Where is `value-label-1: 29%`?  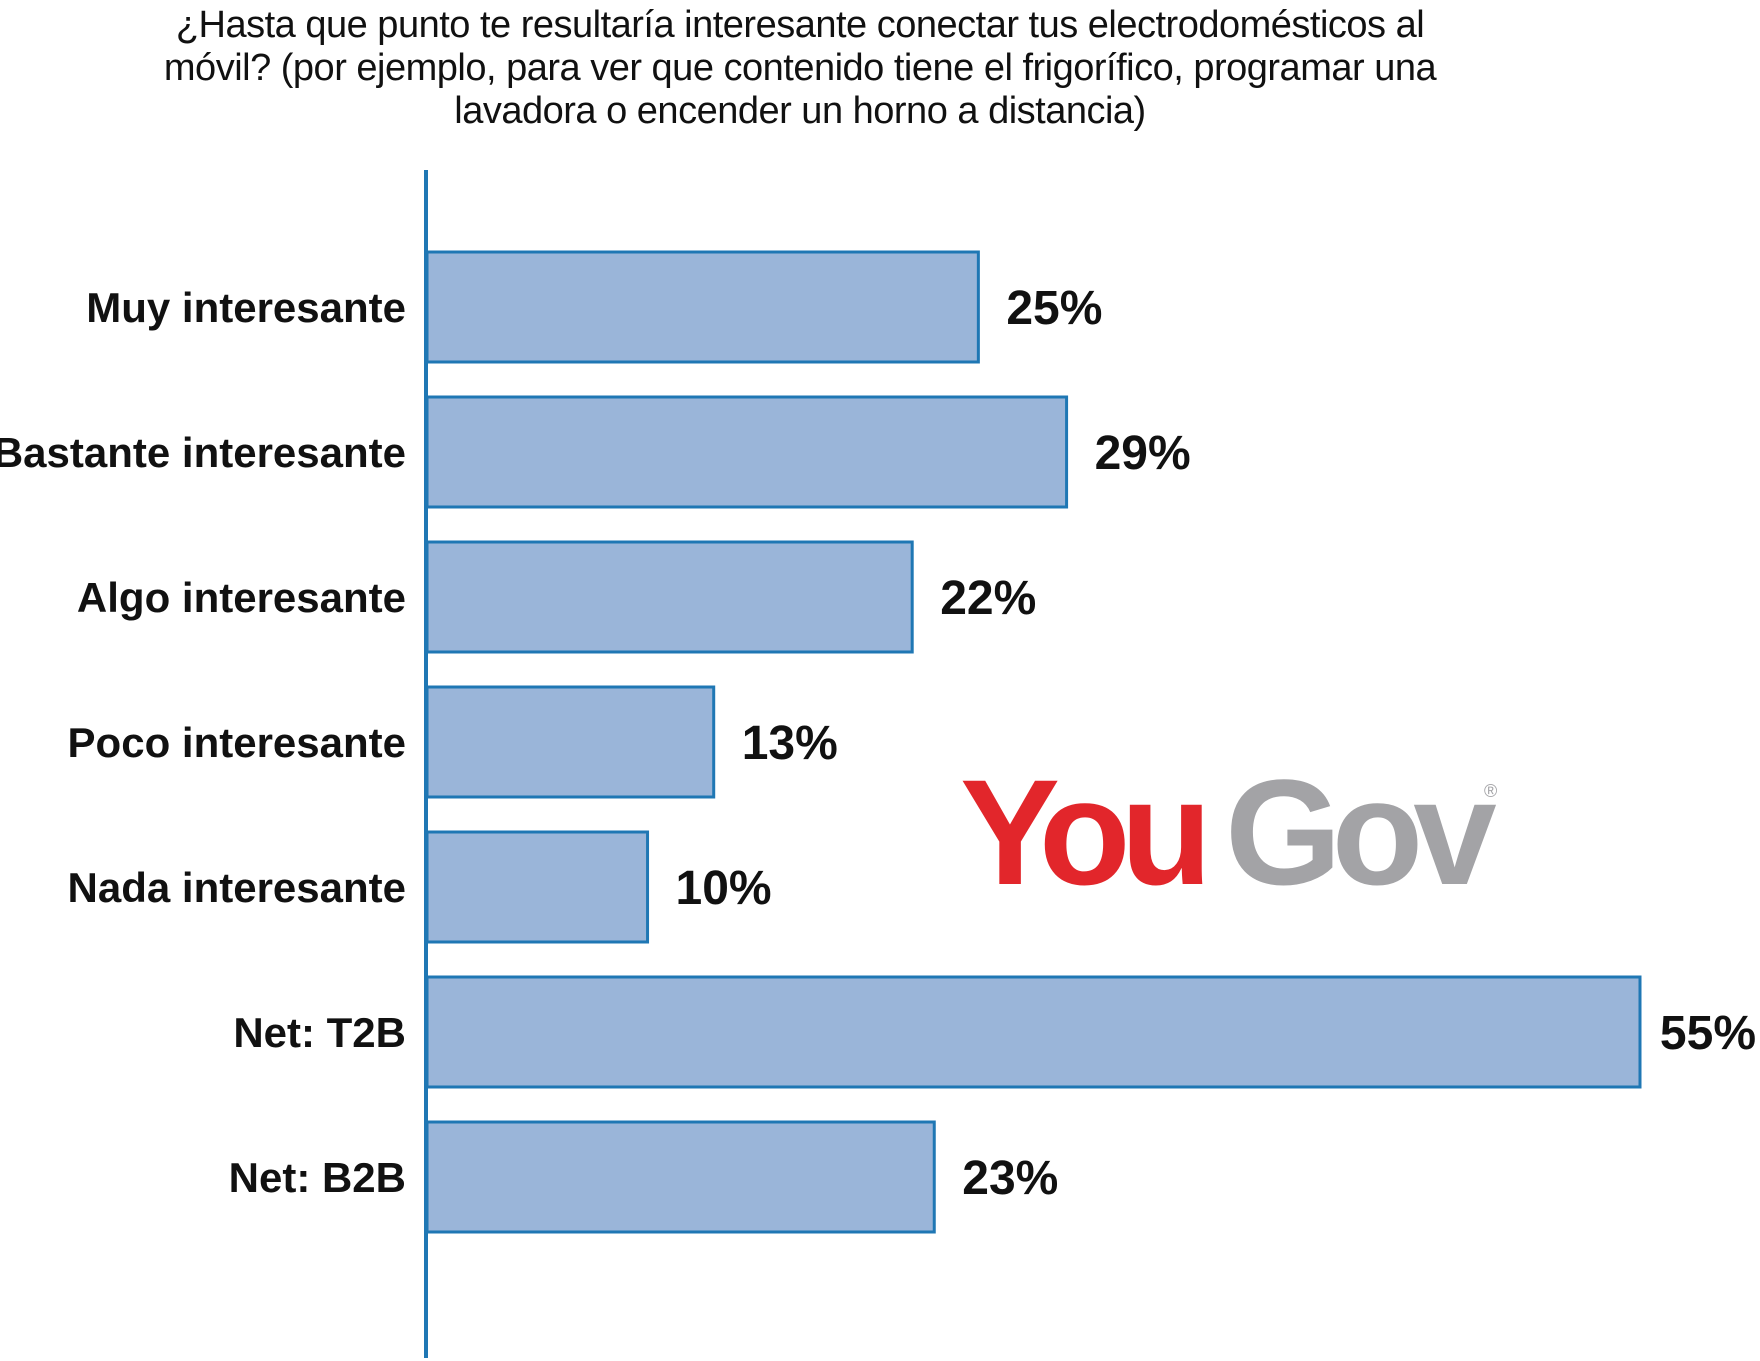
value-label-1: 29% is located at coordinates (1143, 453).